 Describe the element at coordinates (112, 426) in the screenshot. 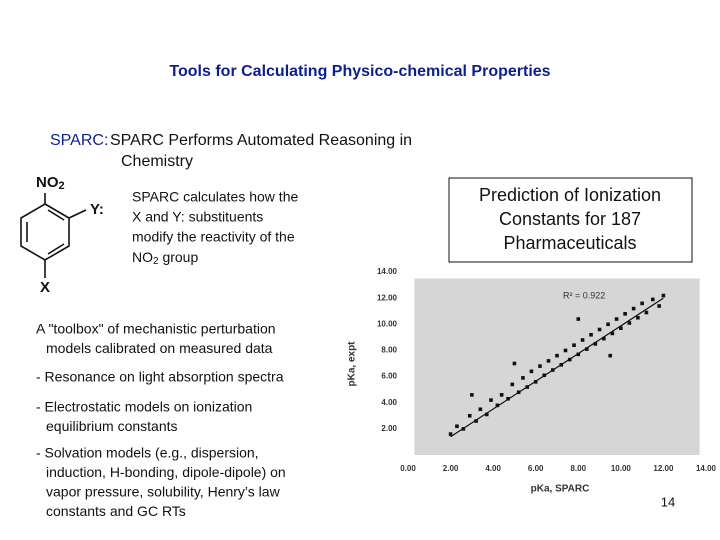

I see `toolbox-line: equilibrium constants` at that location.